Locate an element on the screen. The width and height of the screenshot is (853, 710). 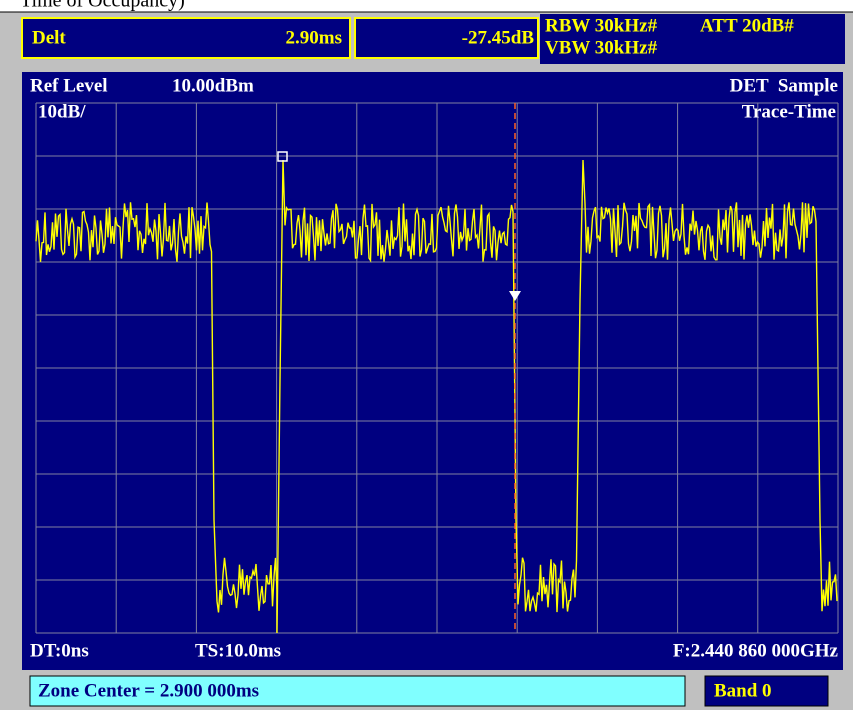
delta-marker is located at coordinates (515, 296).